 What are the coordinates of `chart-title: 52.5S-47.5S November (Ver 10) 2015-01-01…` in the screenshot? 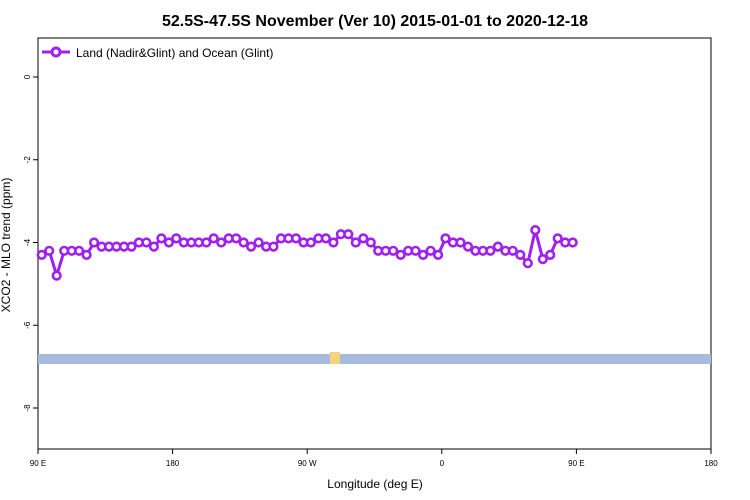 It's located at (375, 21).